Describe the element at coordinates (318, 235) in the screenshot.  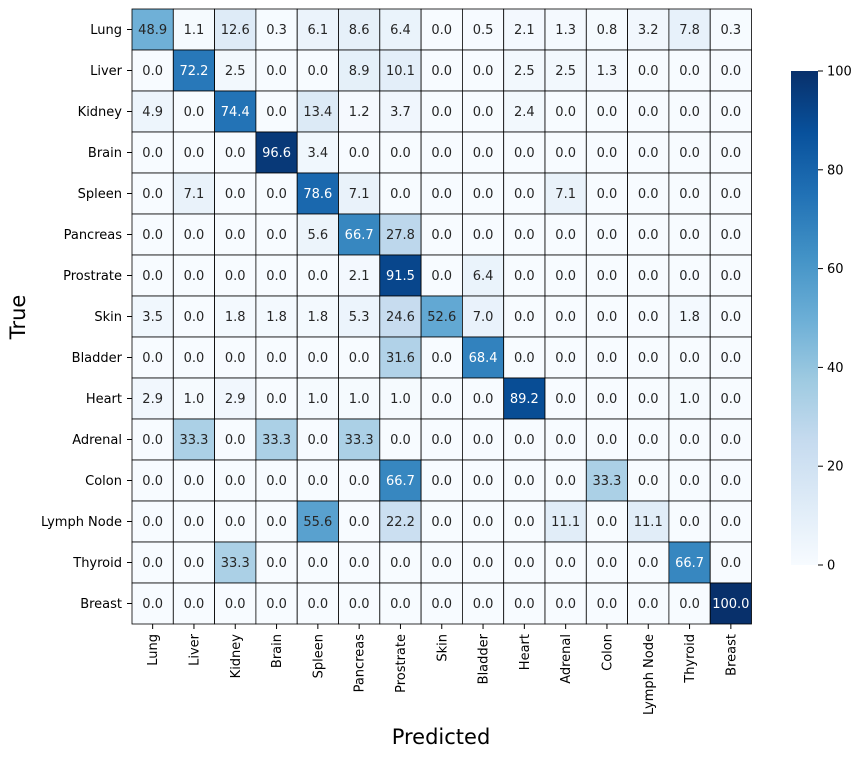
I see `cell-value-label: 5.6` at that location.